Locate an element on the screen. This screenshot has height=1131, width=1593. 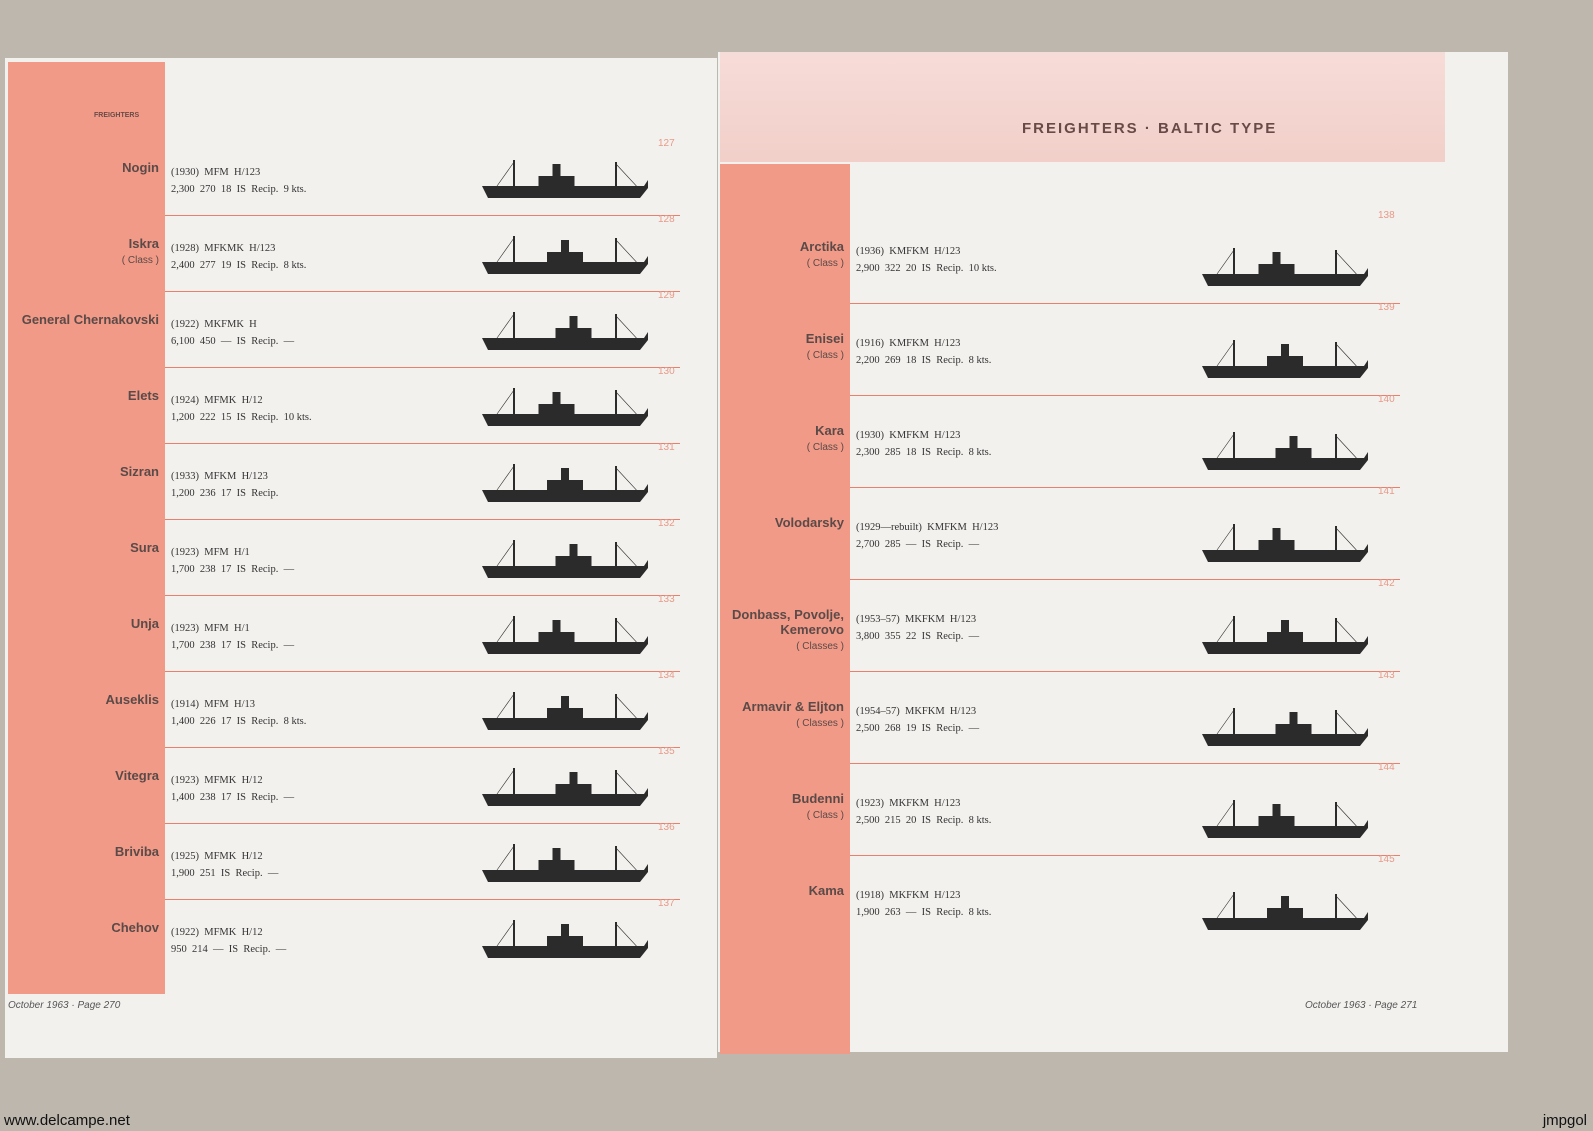
ship-name: Sura is located at coordinates (144, 548).